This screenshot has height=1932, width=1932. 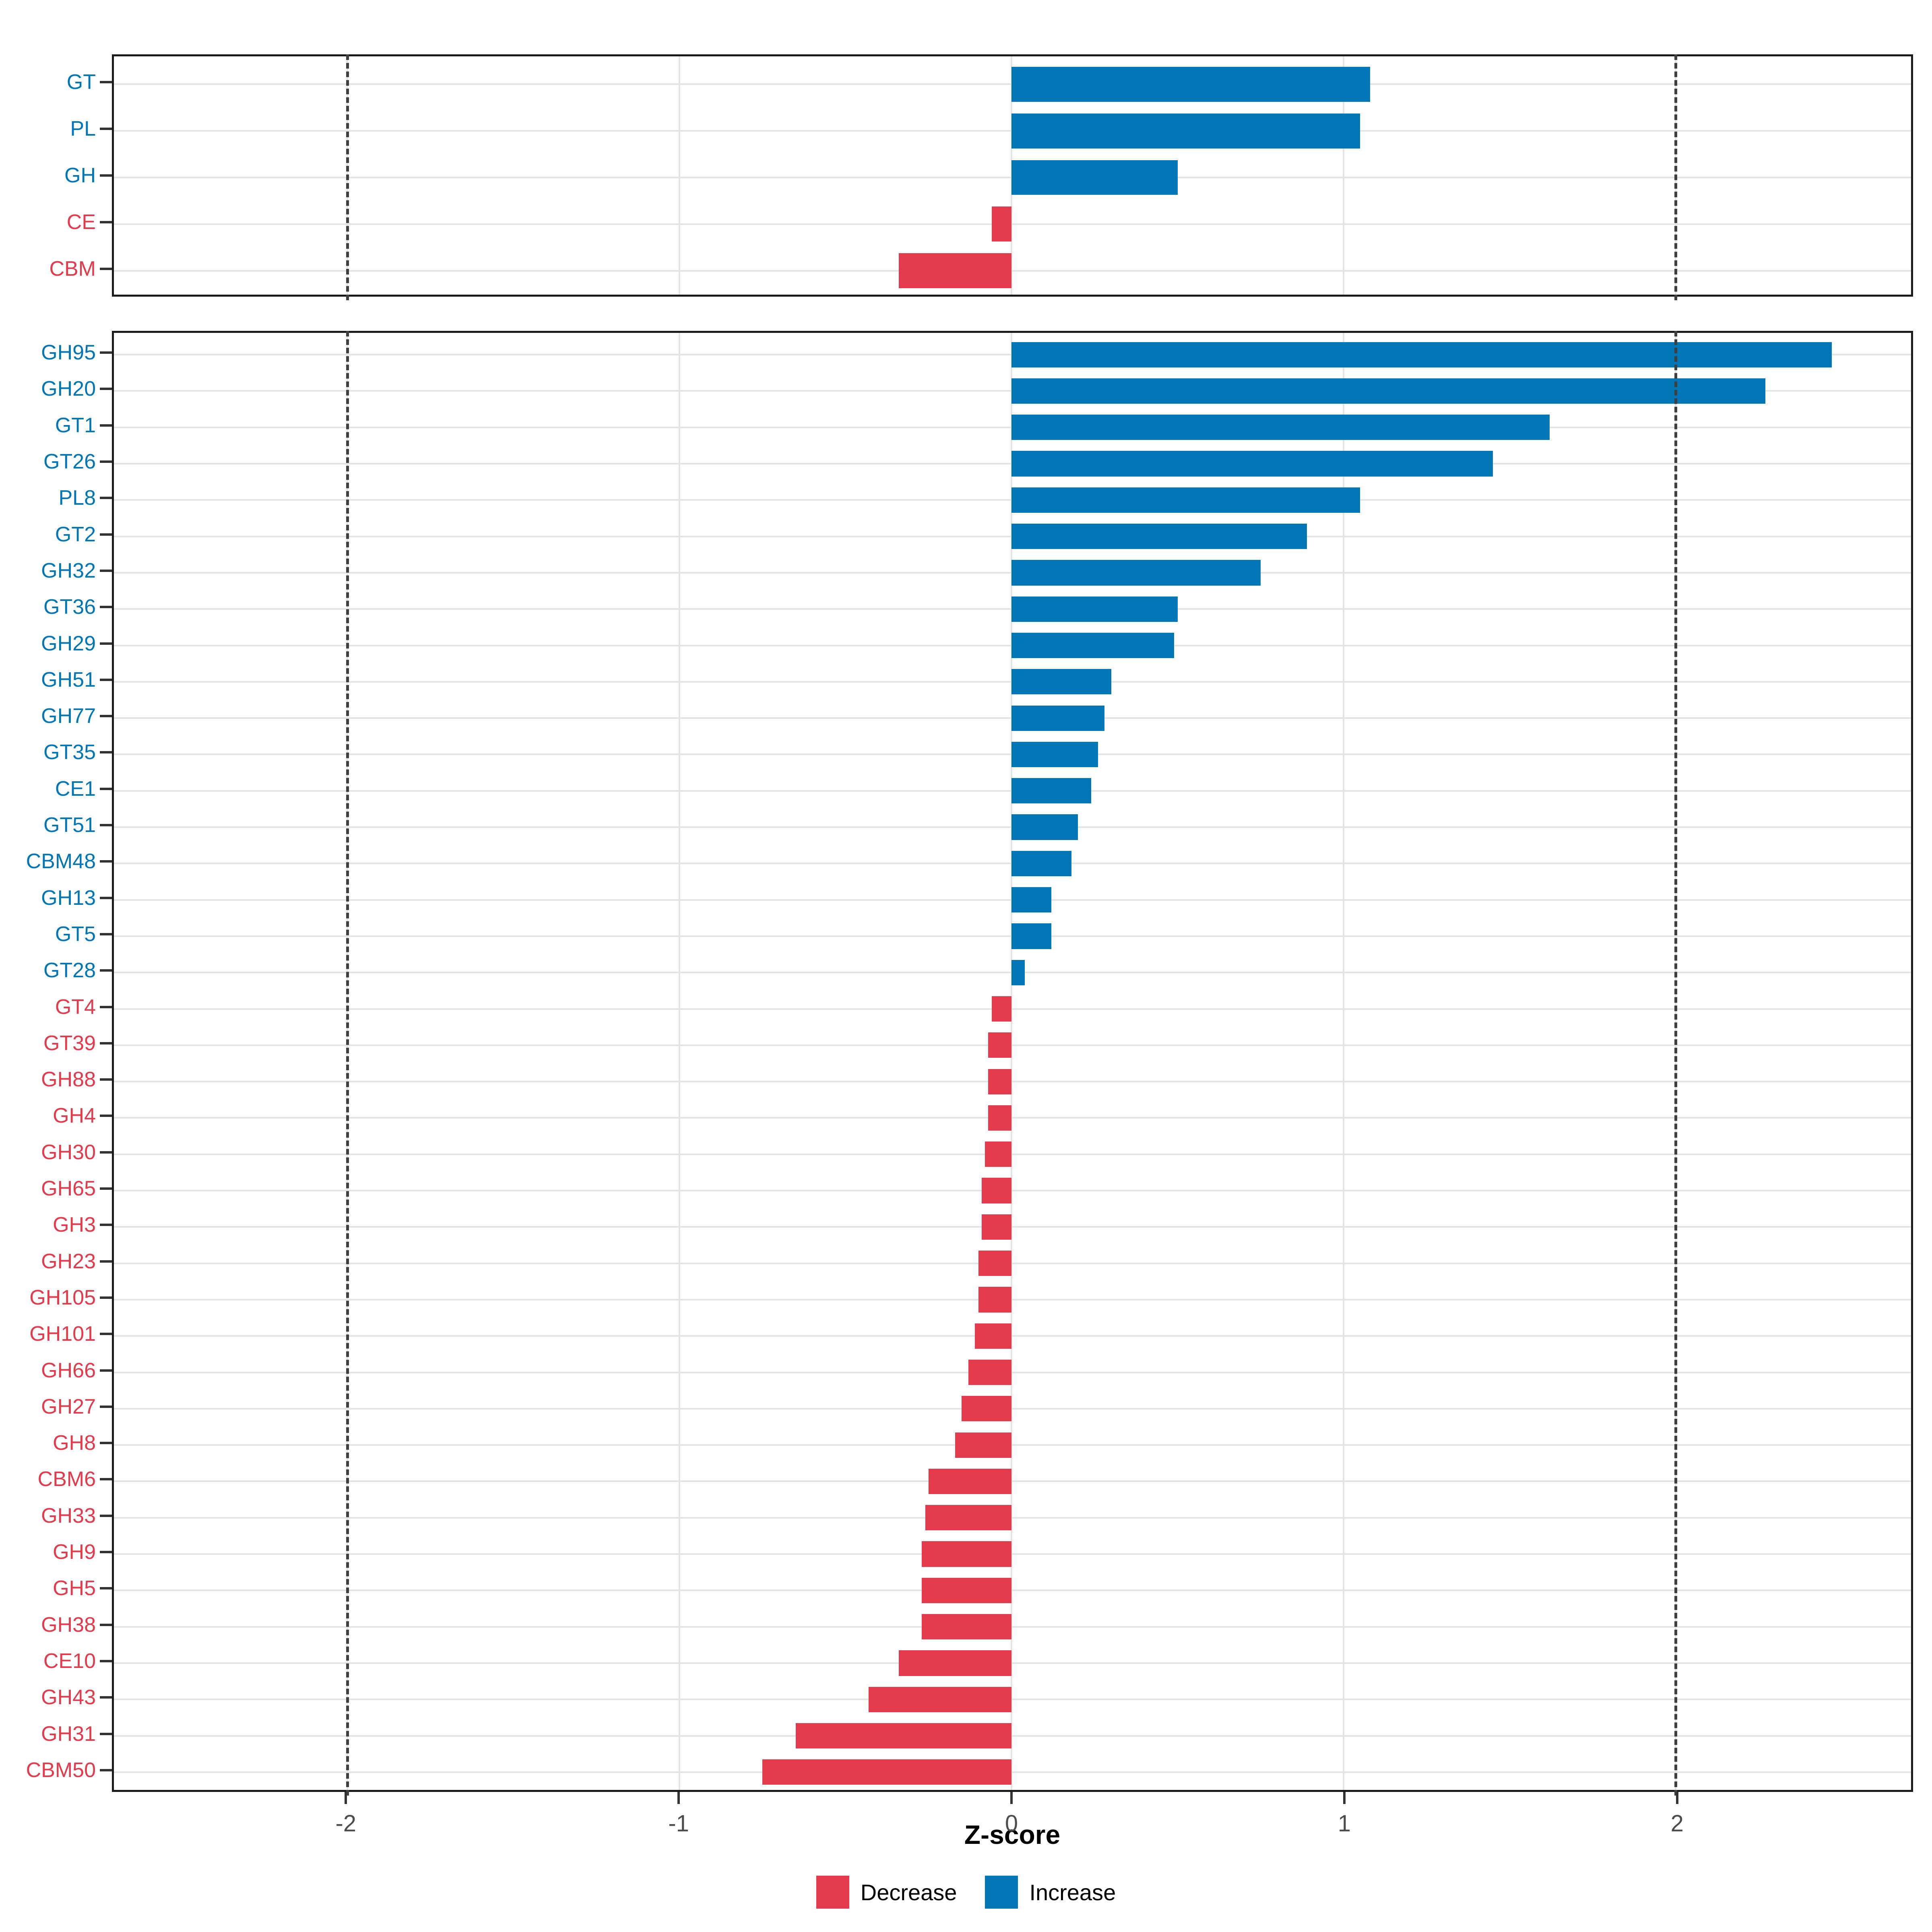 What do you see at coordinates (74, 1443) in the screenshot?
I see `category-label-GH8: GH8` at bounding box center [74, 1443].